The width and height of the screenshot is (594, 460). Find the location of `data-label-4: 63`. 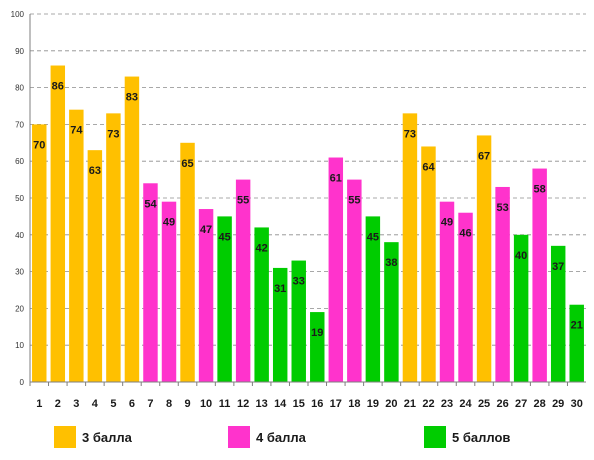

data-label-4: 63 is located at coordinates (95, 171).